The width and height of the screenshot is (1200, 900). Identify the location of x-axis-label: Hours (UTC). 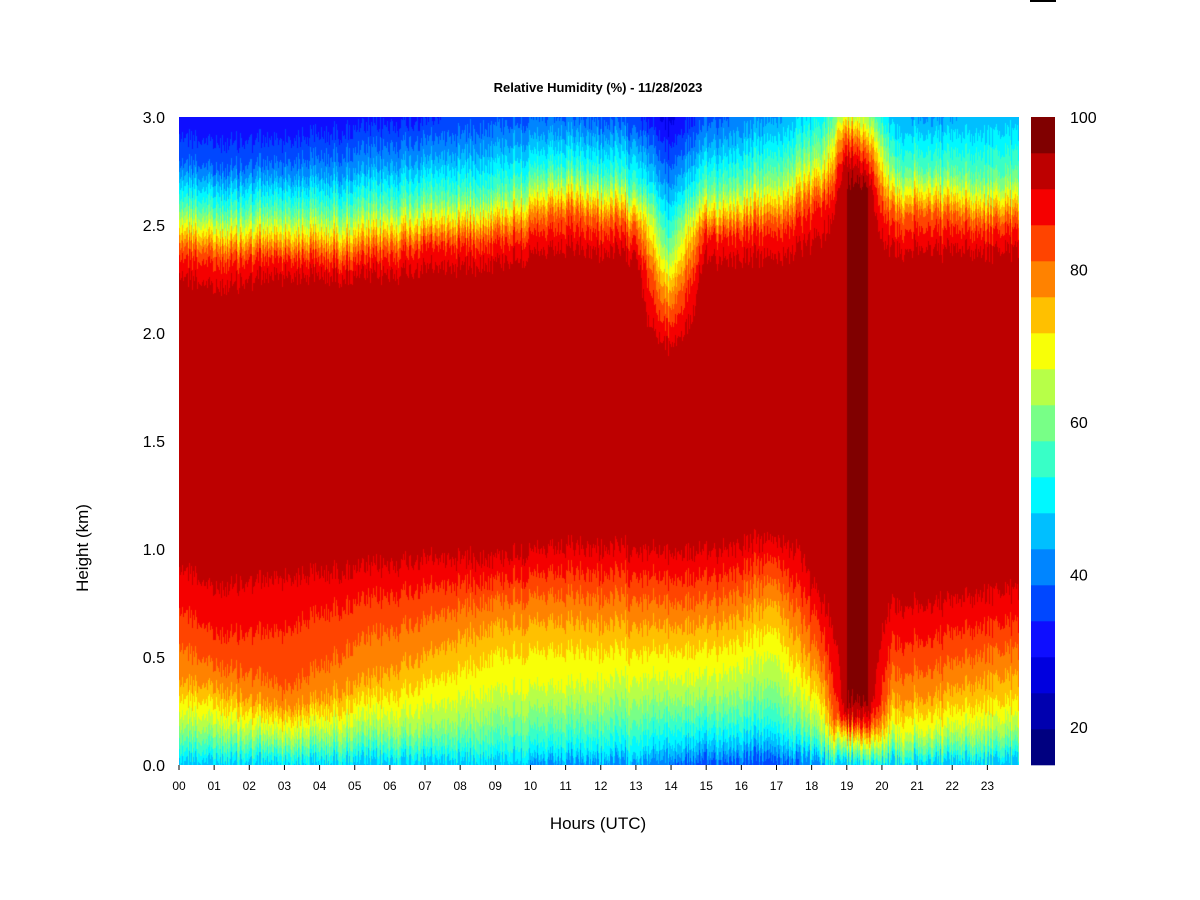
(598, 823).